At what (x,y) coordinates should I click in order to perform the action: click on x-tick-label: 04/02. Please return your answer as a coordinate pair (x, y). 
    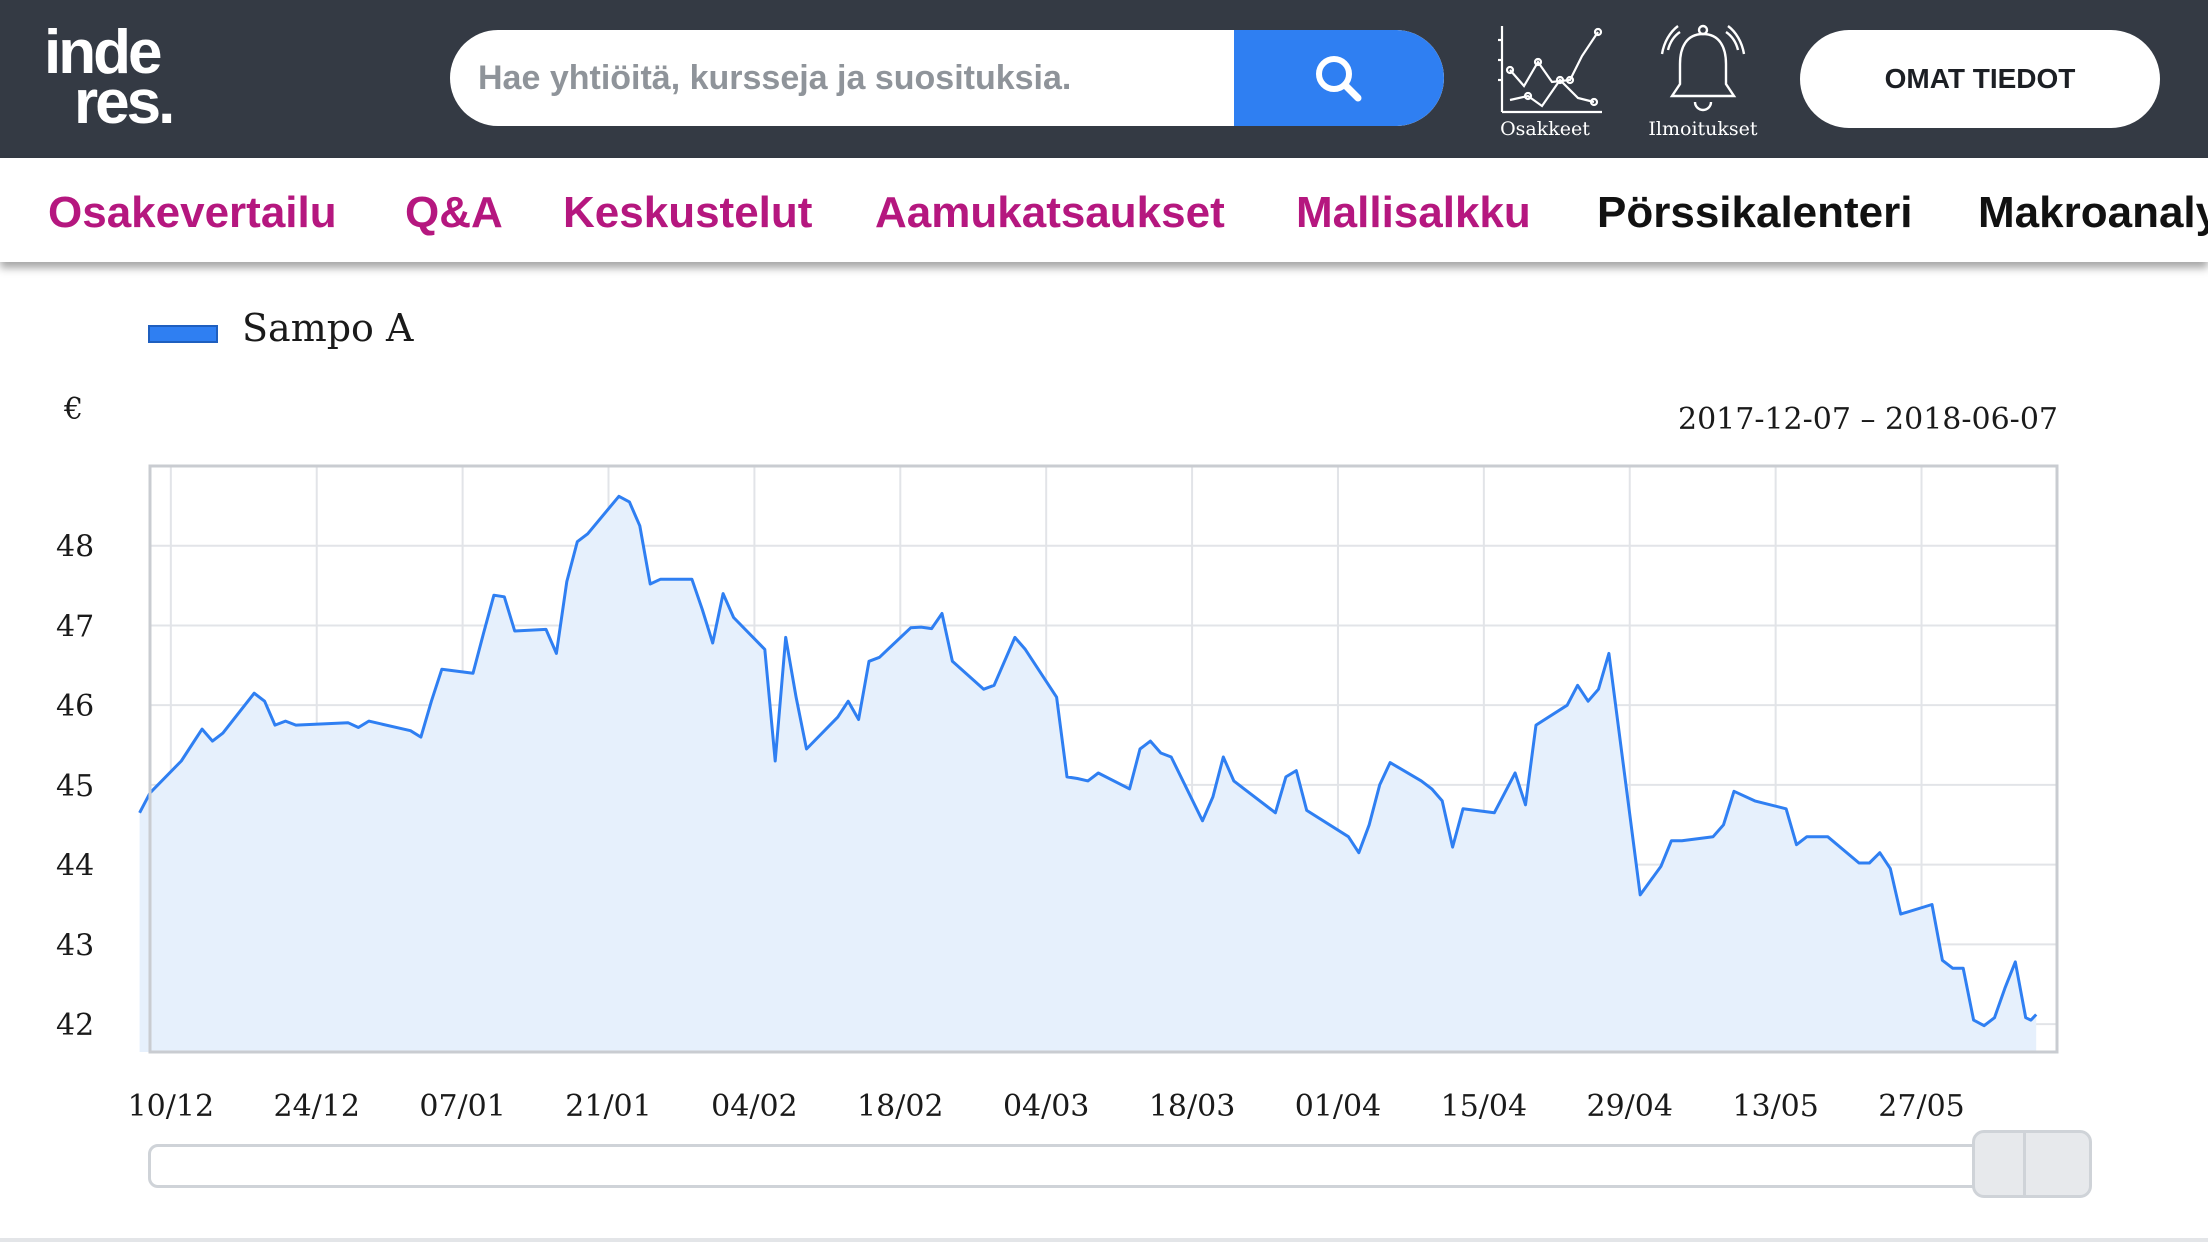
    Looking at the image, I should click on (754, 1106).